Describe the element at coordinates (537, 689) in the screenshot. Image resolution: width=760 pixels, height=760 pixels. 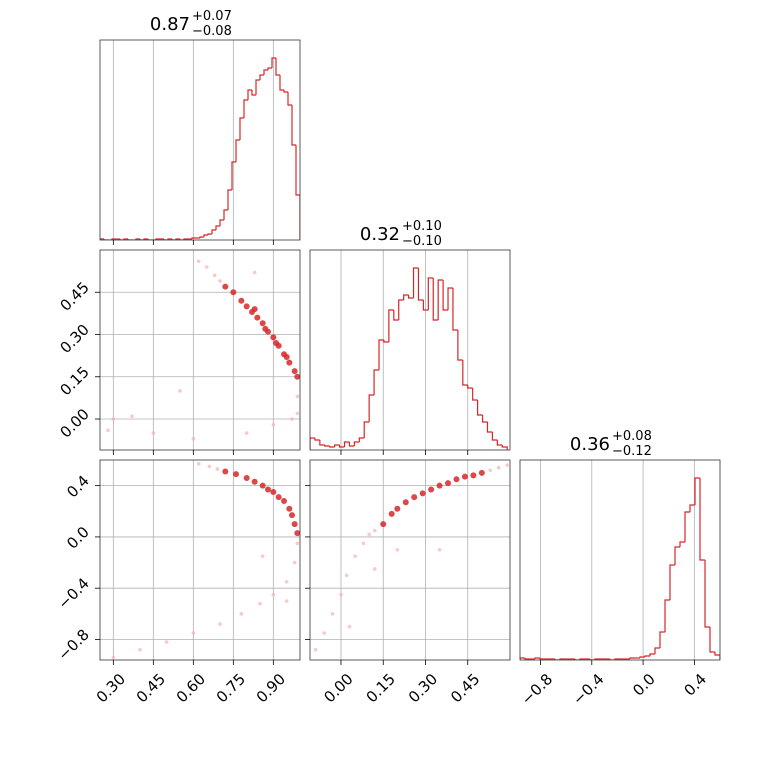
I see `x-tick-label: −0.8` at that location.